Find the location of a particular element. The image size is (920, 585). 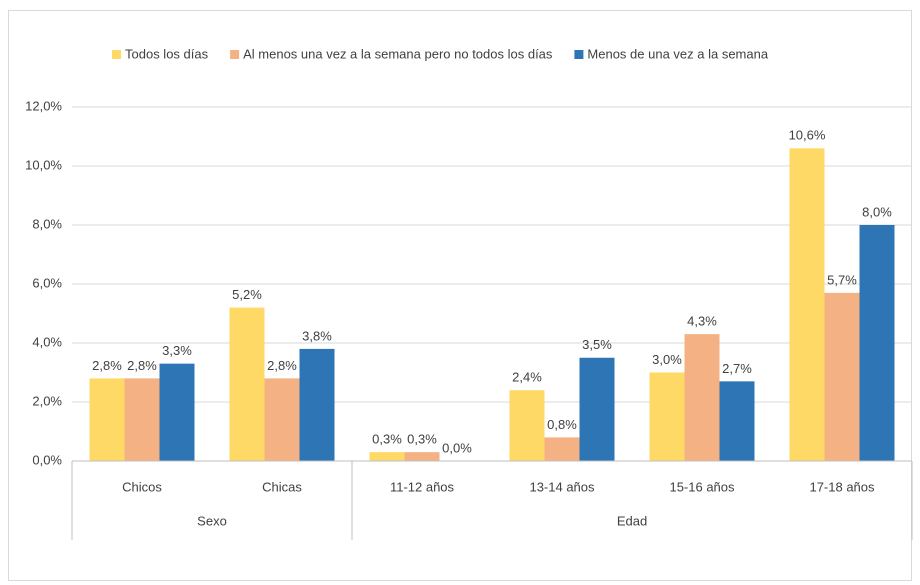

value-label: 0,0% is located at coordinates (457, 447).